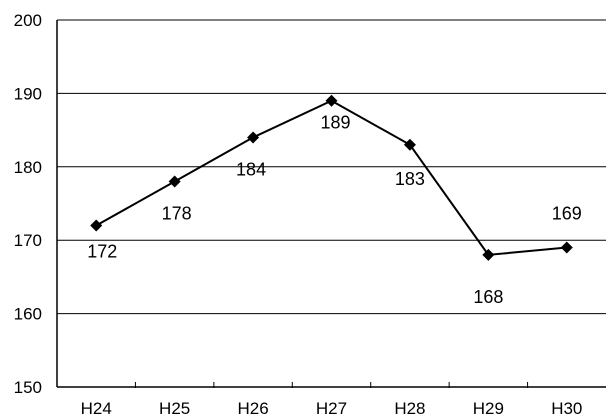  What do you see at coordinates (252, 408) in the screenshot?
I see `x-tick-label: H26` at bounding box center [252, 408].